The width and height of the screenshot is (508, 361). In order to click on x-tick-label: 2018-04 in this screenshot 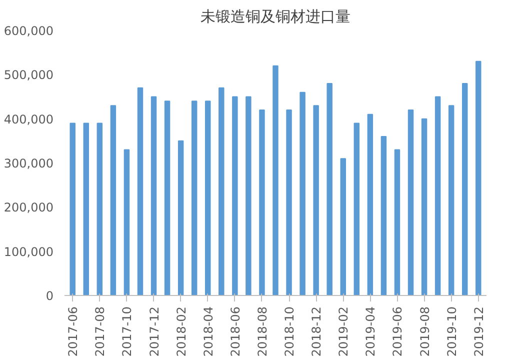, I will do `click(208, 331)`.